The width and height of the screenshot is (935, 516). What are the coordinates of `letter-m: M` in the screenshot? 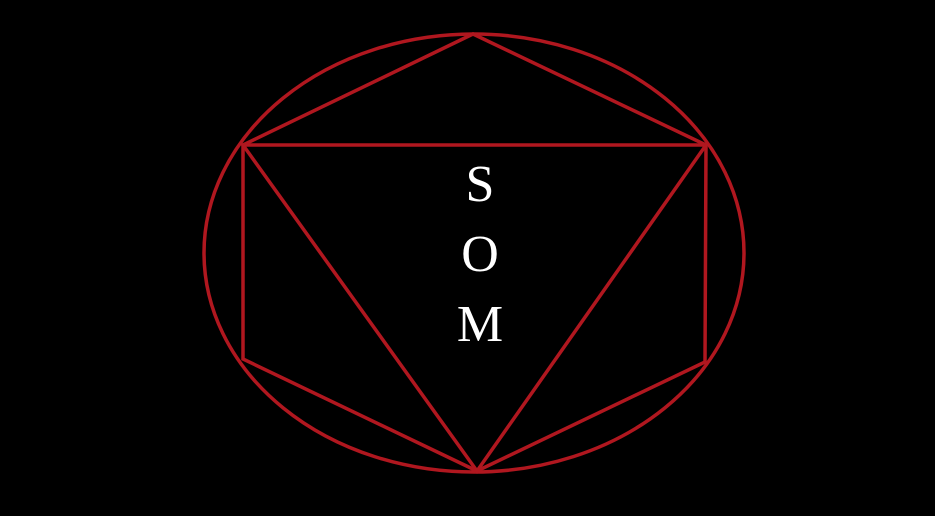 It's located at (480, 324).